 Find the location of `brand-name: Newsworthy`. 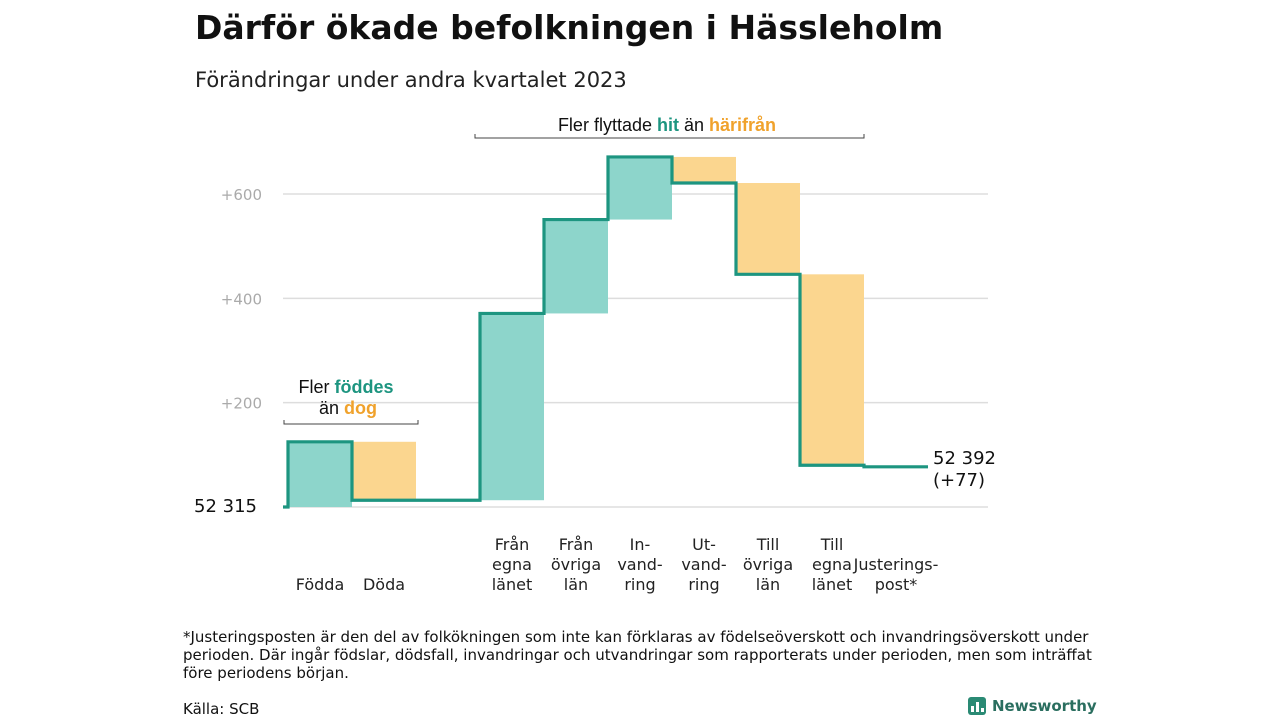

brand-name: Newsworthy is located at coordinates (1044, 706).